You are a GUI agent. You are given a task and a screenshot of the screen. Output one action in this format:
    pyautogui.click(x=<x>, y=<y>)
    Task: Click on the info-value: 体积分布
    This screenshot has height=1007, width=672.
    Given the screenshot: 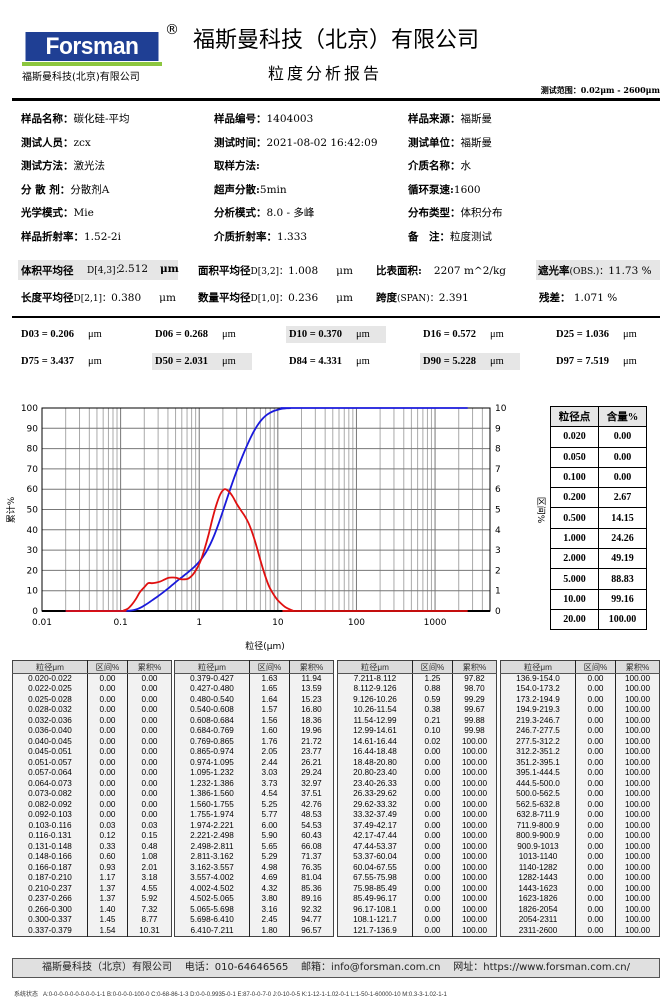 What is the action you would take?
    pyautogui.click(x=481, y=213)
    